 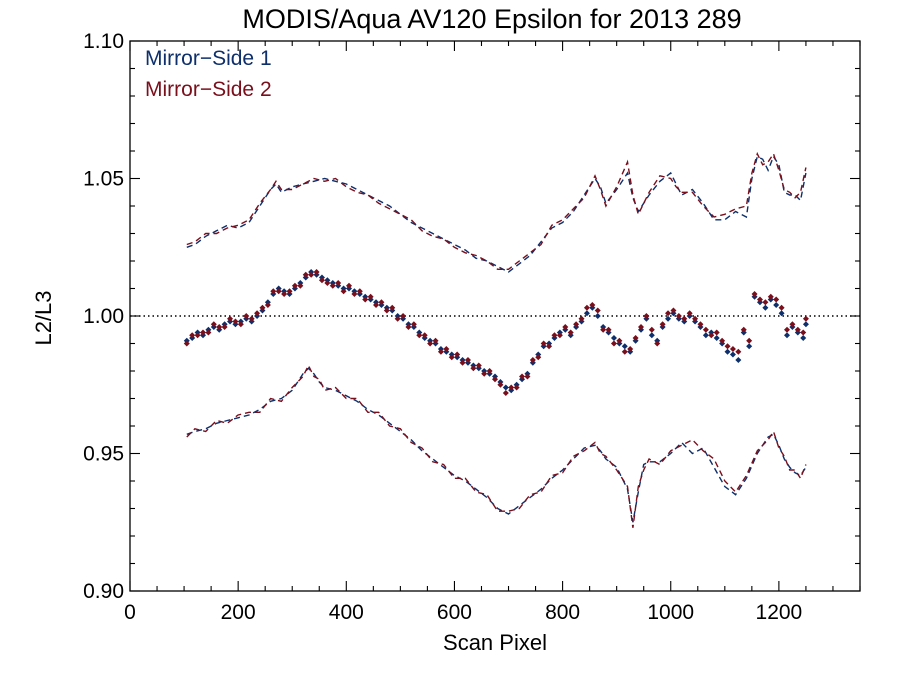 What do you see at coordinates (103, 454) in the screenshot?
I see `y-tick-label: 0.95` at bounding box center [103, 454].